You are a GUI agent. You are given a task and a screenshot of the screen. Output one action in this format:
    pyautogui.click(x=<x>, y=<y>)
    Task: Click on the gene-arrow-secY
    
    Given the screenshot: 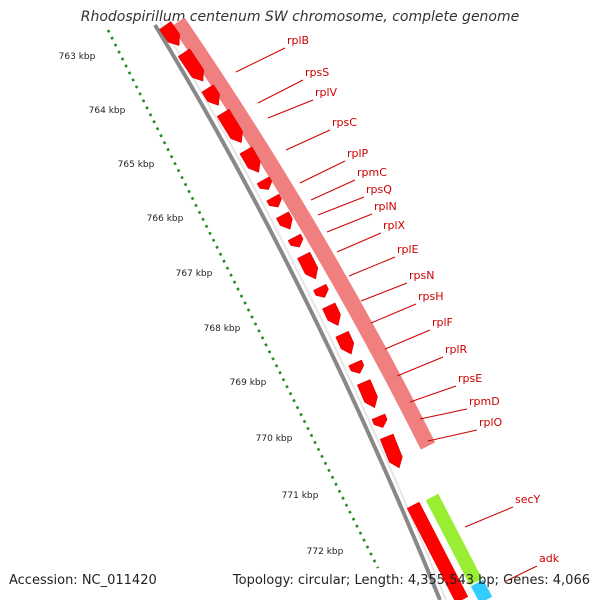 What is the action you would take?
    pyautogui.click(x=454, y=539)
    